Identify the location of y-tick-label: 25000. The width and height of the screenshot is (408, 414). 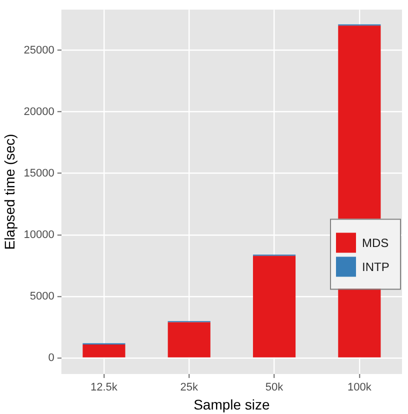
(39, 50).